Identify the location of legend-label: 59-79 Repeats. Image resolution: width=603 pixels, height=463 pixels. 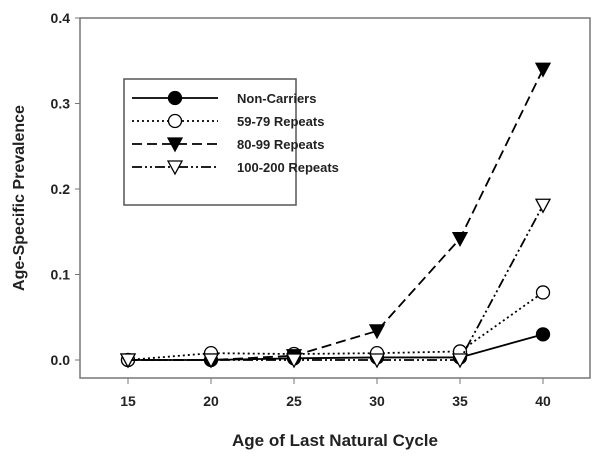
(280, 121).